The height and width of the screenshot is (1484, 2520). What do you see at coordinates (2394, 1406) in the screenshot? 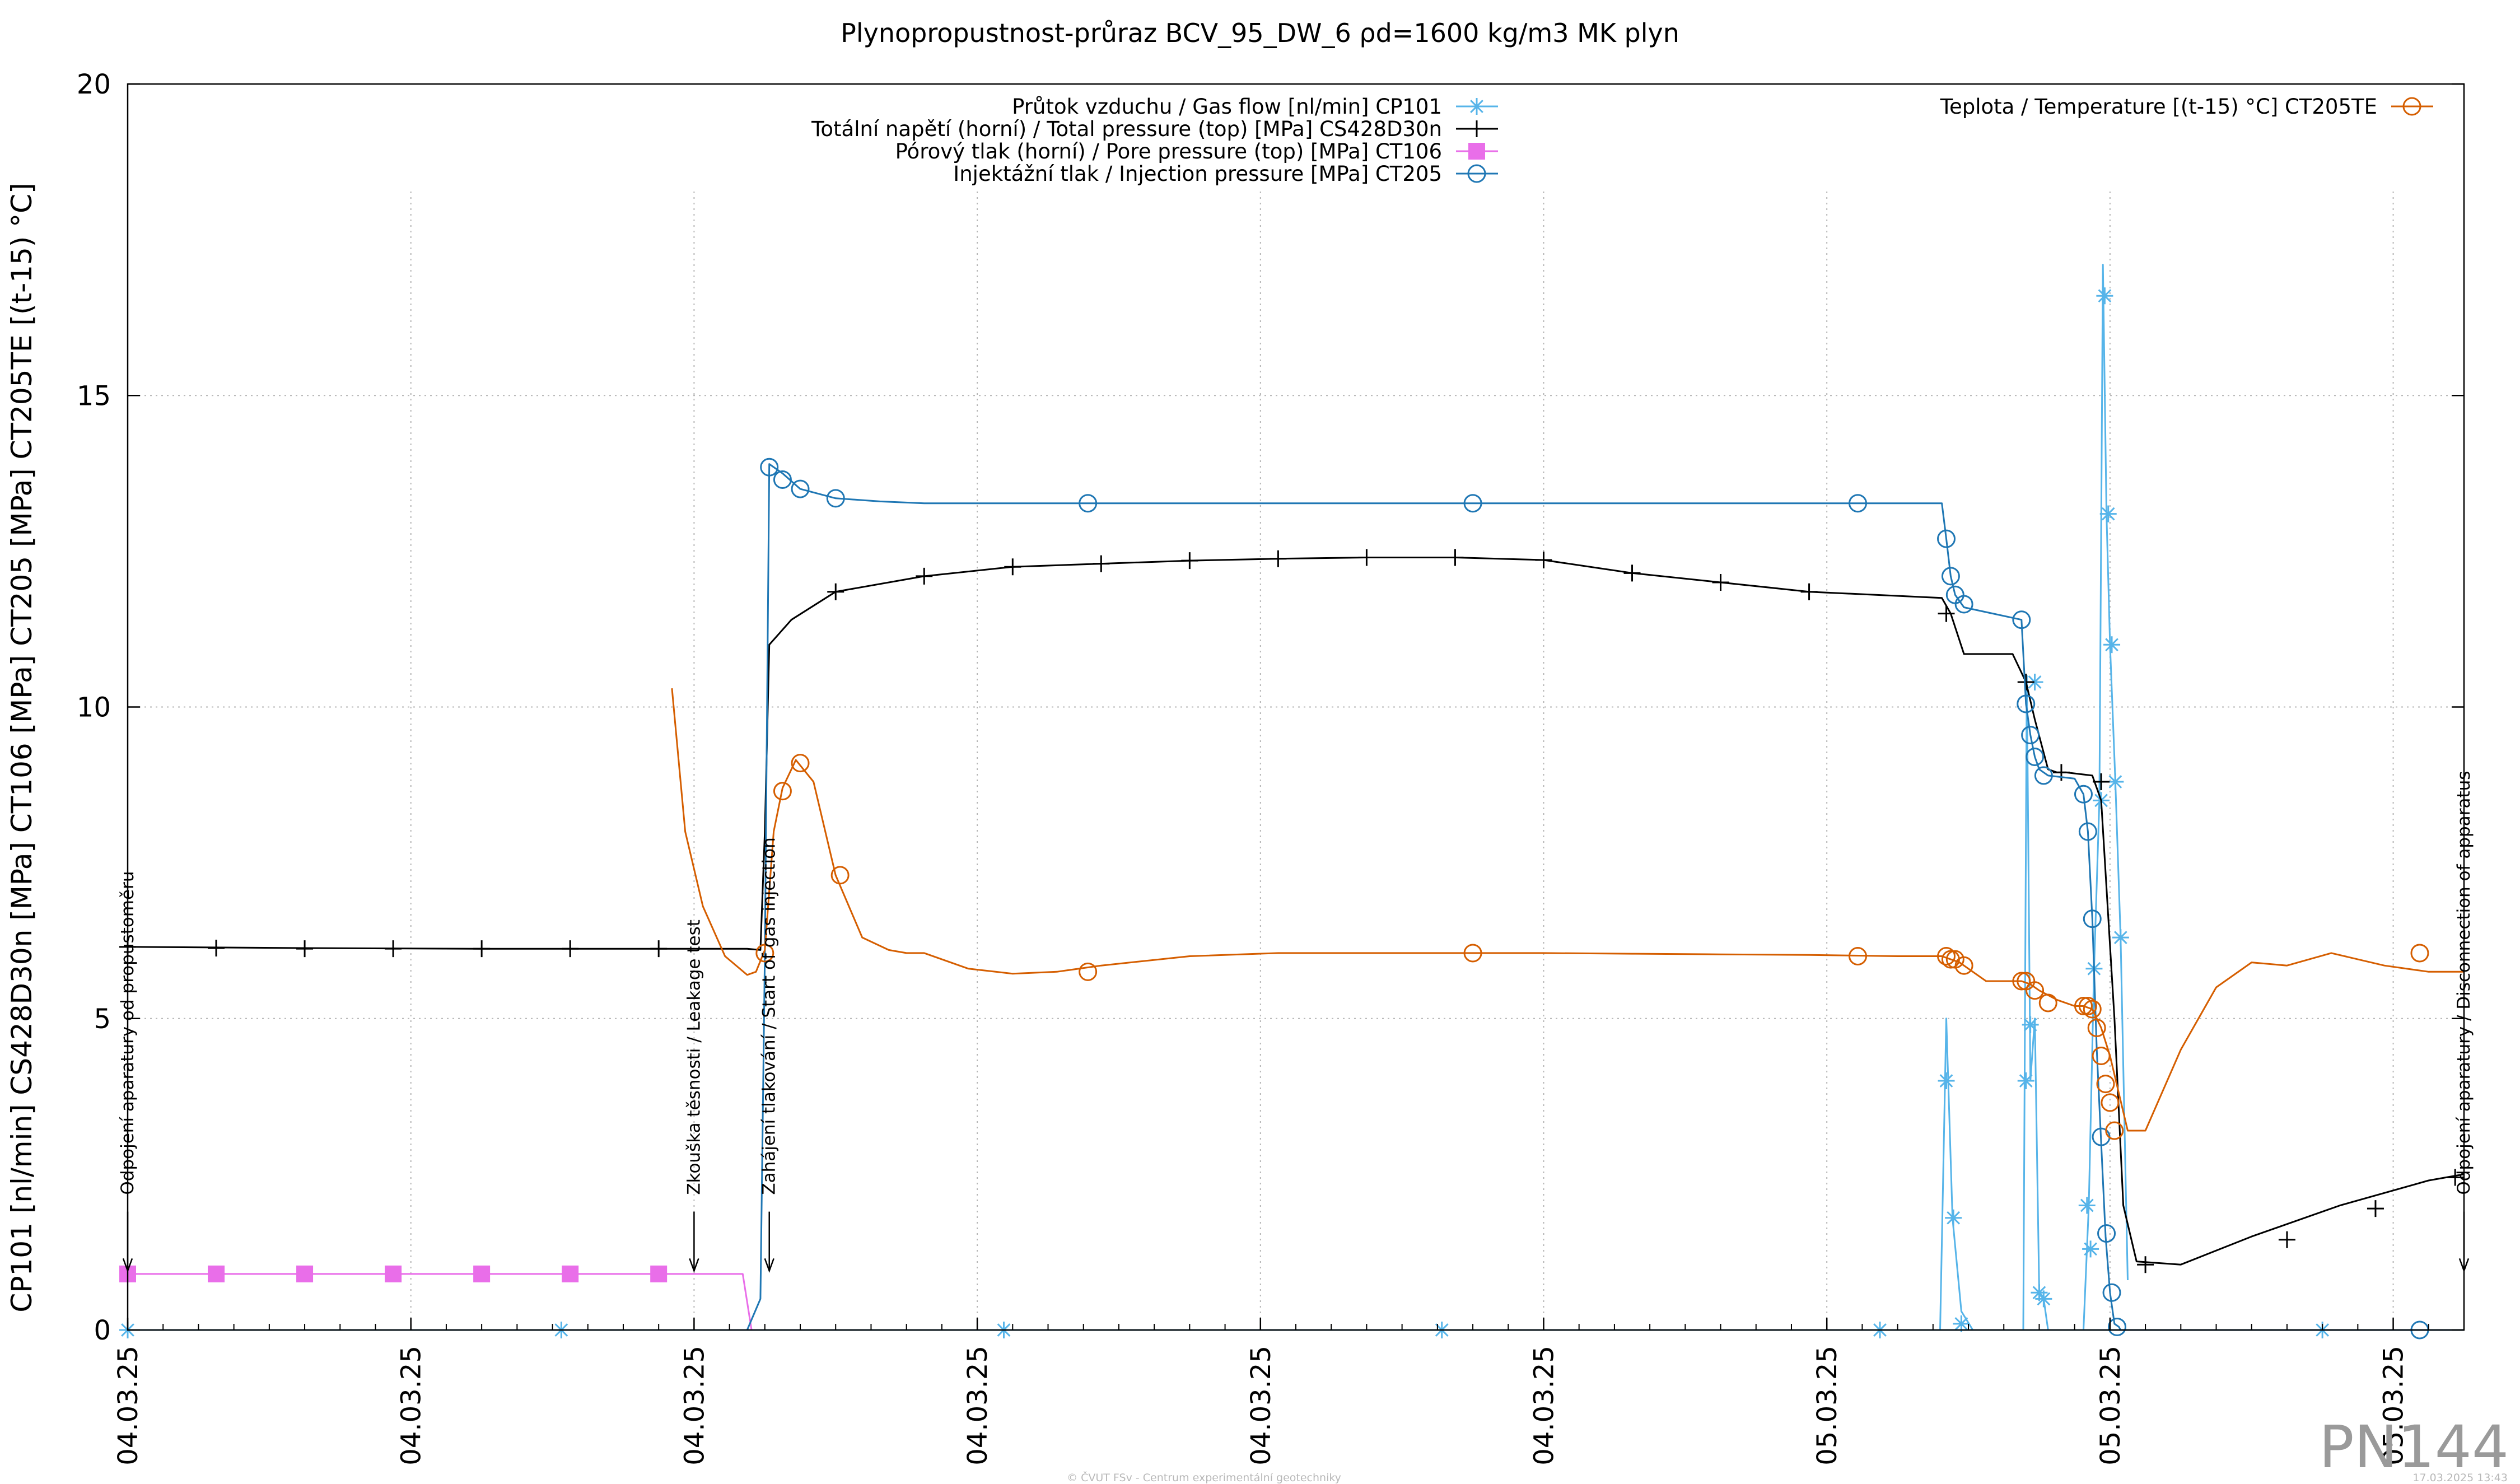
I see `x-tick-label: 05.03.25` at bounding box center [2394, 1406].